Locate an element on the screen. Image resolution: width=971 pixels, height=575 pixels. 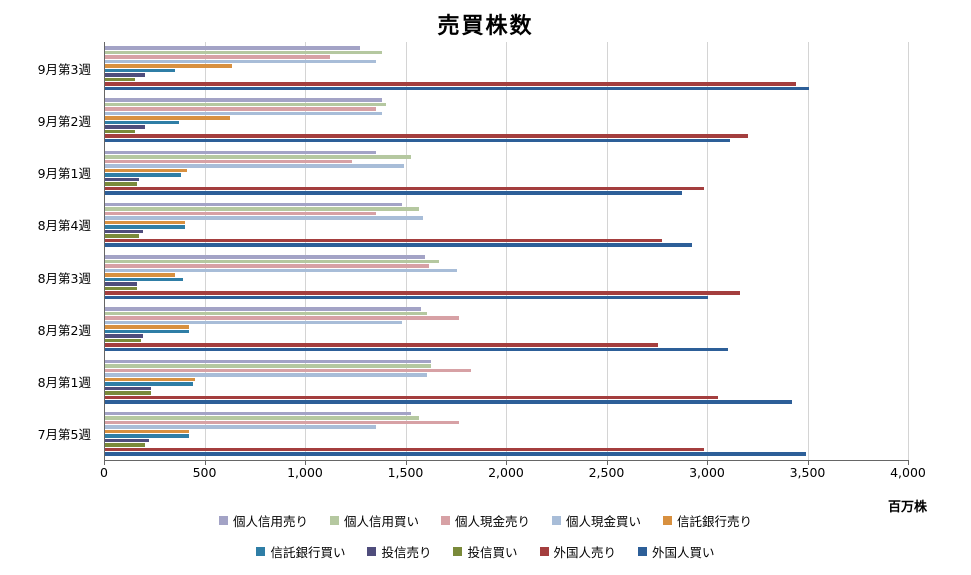
legend-label: 投信売り is located at coordinates (406, 552).